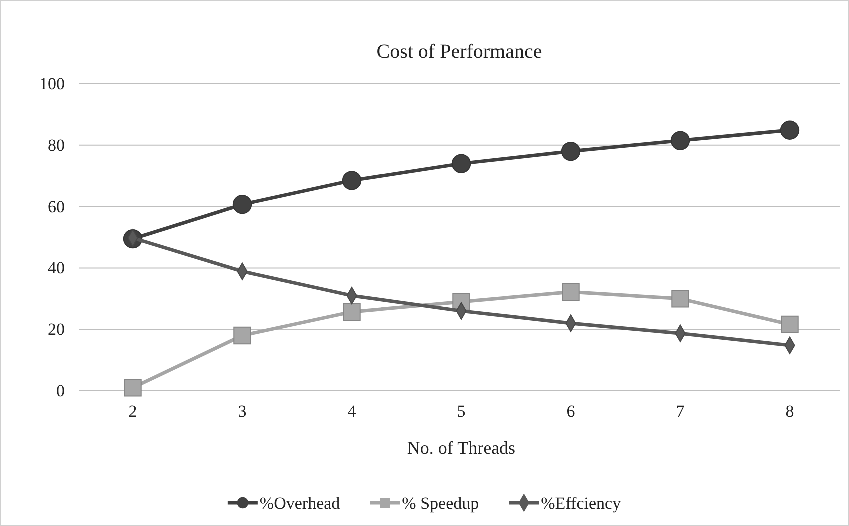 The width and height of the screenshot is (849, 526). I want to click on x-tick-label: 4, so click(352, 412).